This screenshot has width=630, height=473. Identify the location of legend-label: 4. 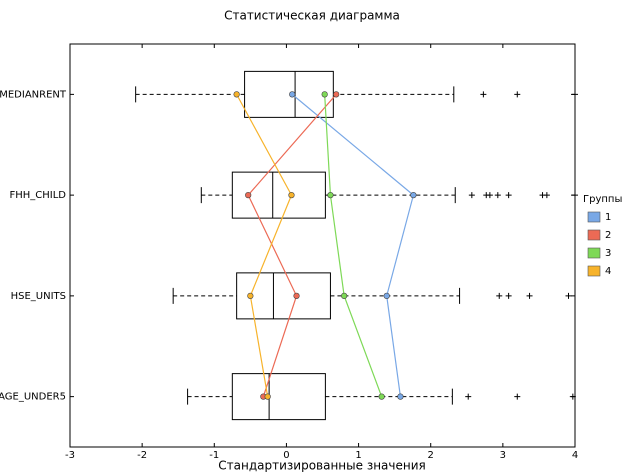
(608, 271).